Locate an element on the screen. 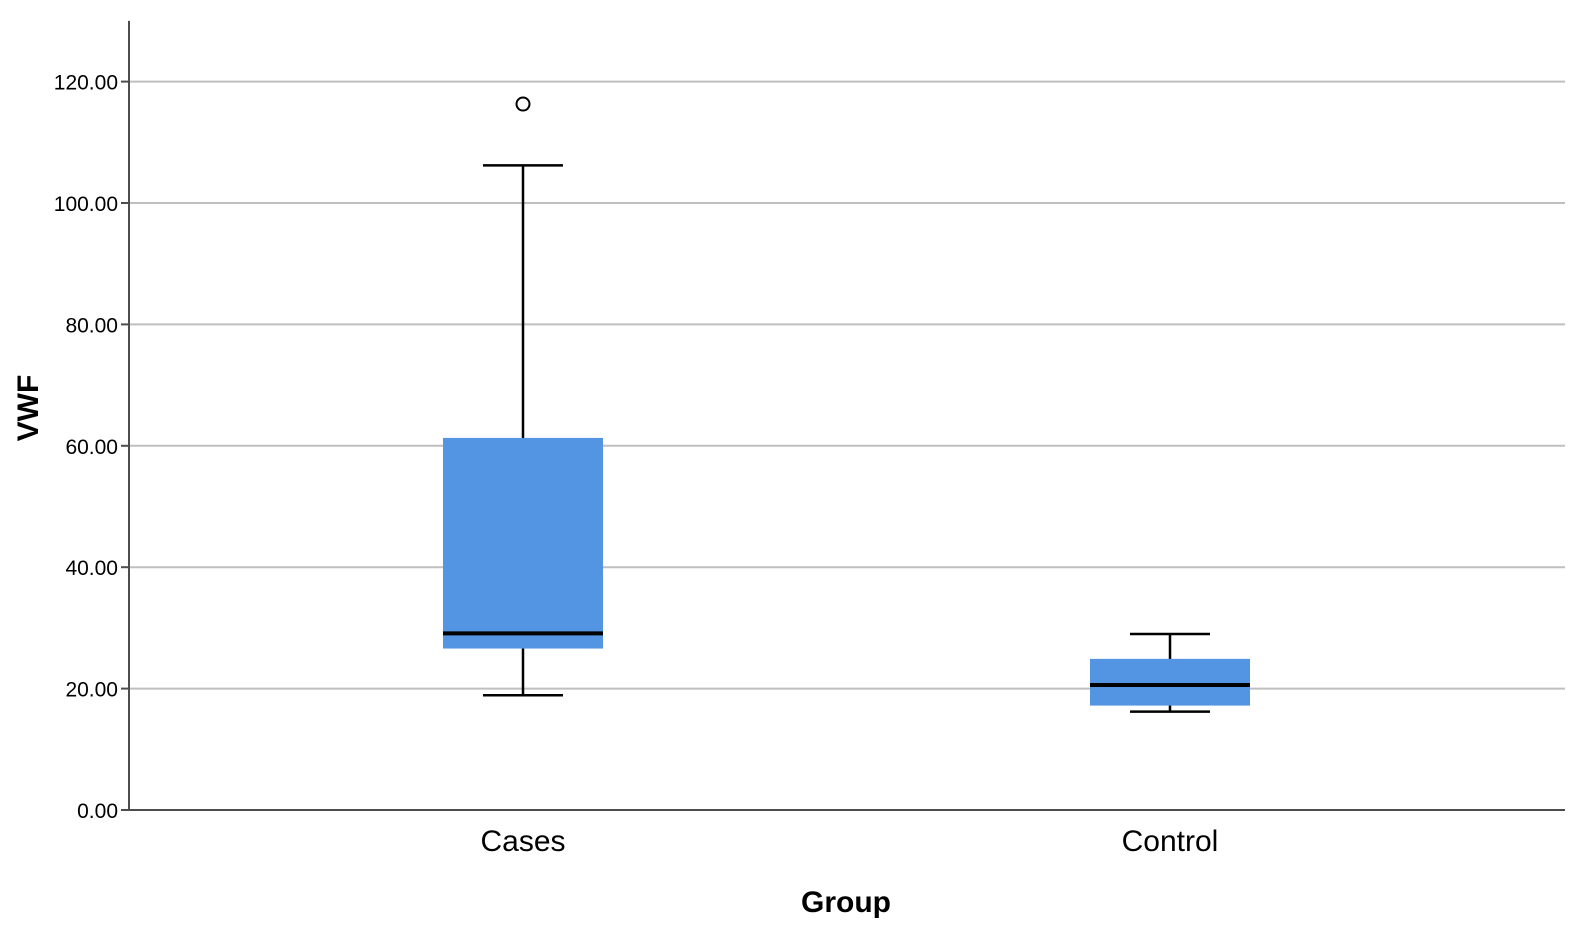 The height and width of the screenshot is (935, 1594). y-tick-label: 80.00 is located at coordinates (91, 325).